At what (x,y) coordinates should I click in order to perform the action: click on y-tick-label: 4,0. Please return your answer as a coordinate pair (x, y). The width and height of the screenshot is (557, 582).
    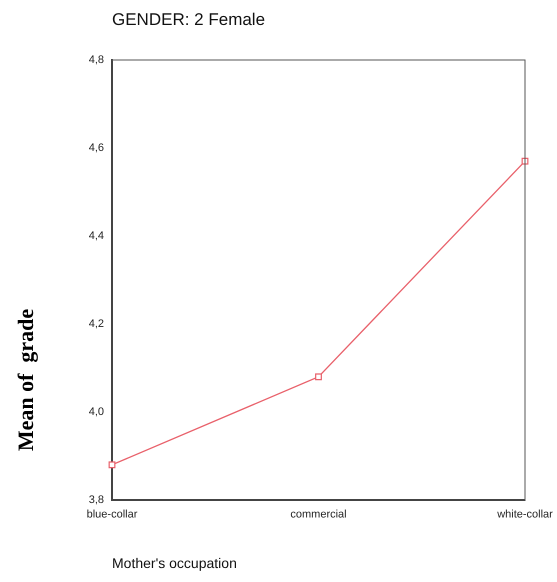
    Looking at the image, I should click on (96, 412).